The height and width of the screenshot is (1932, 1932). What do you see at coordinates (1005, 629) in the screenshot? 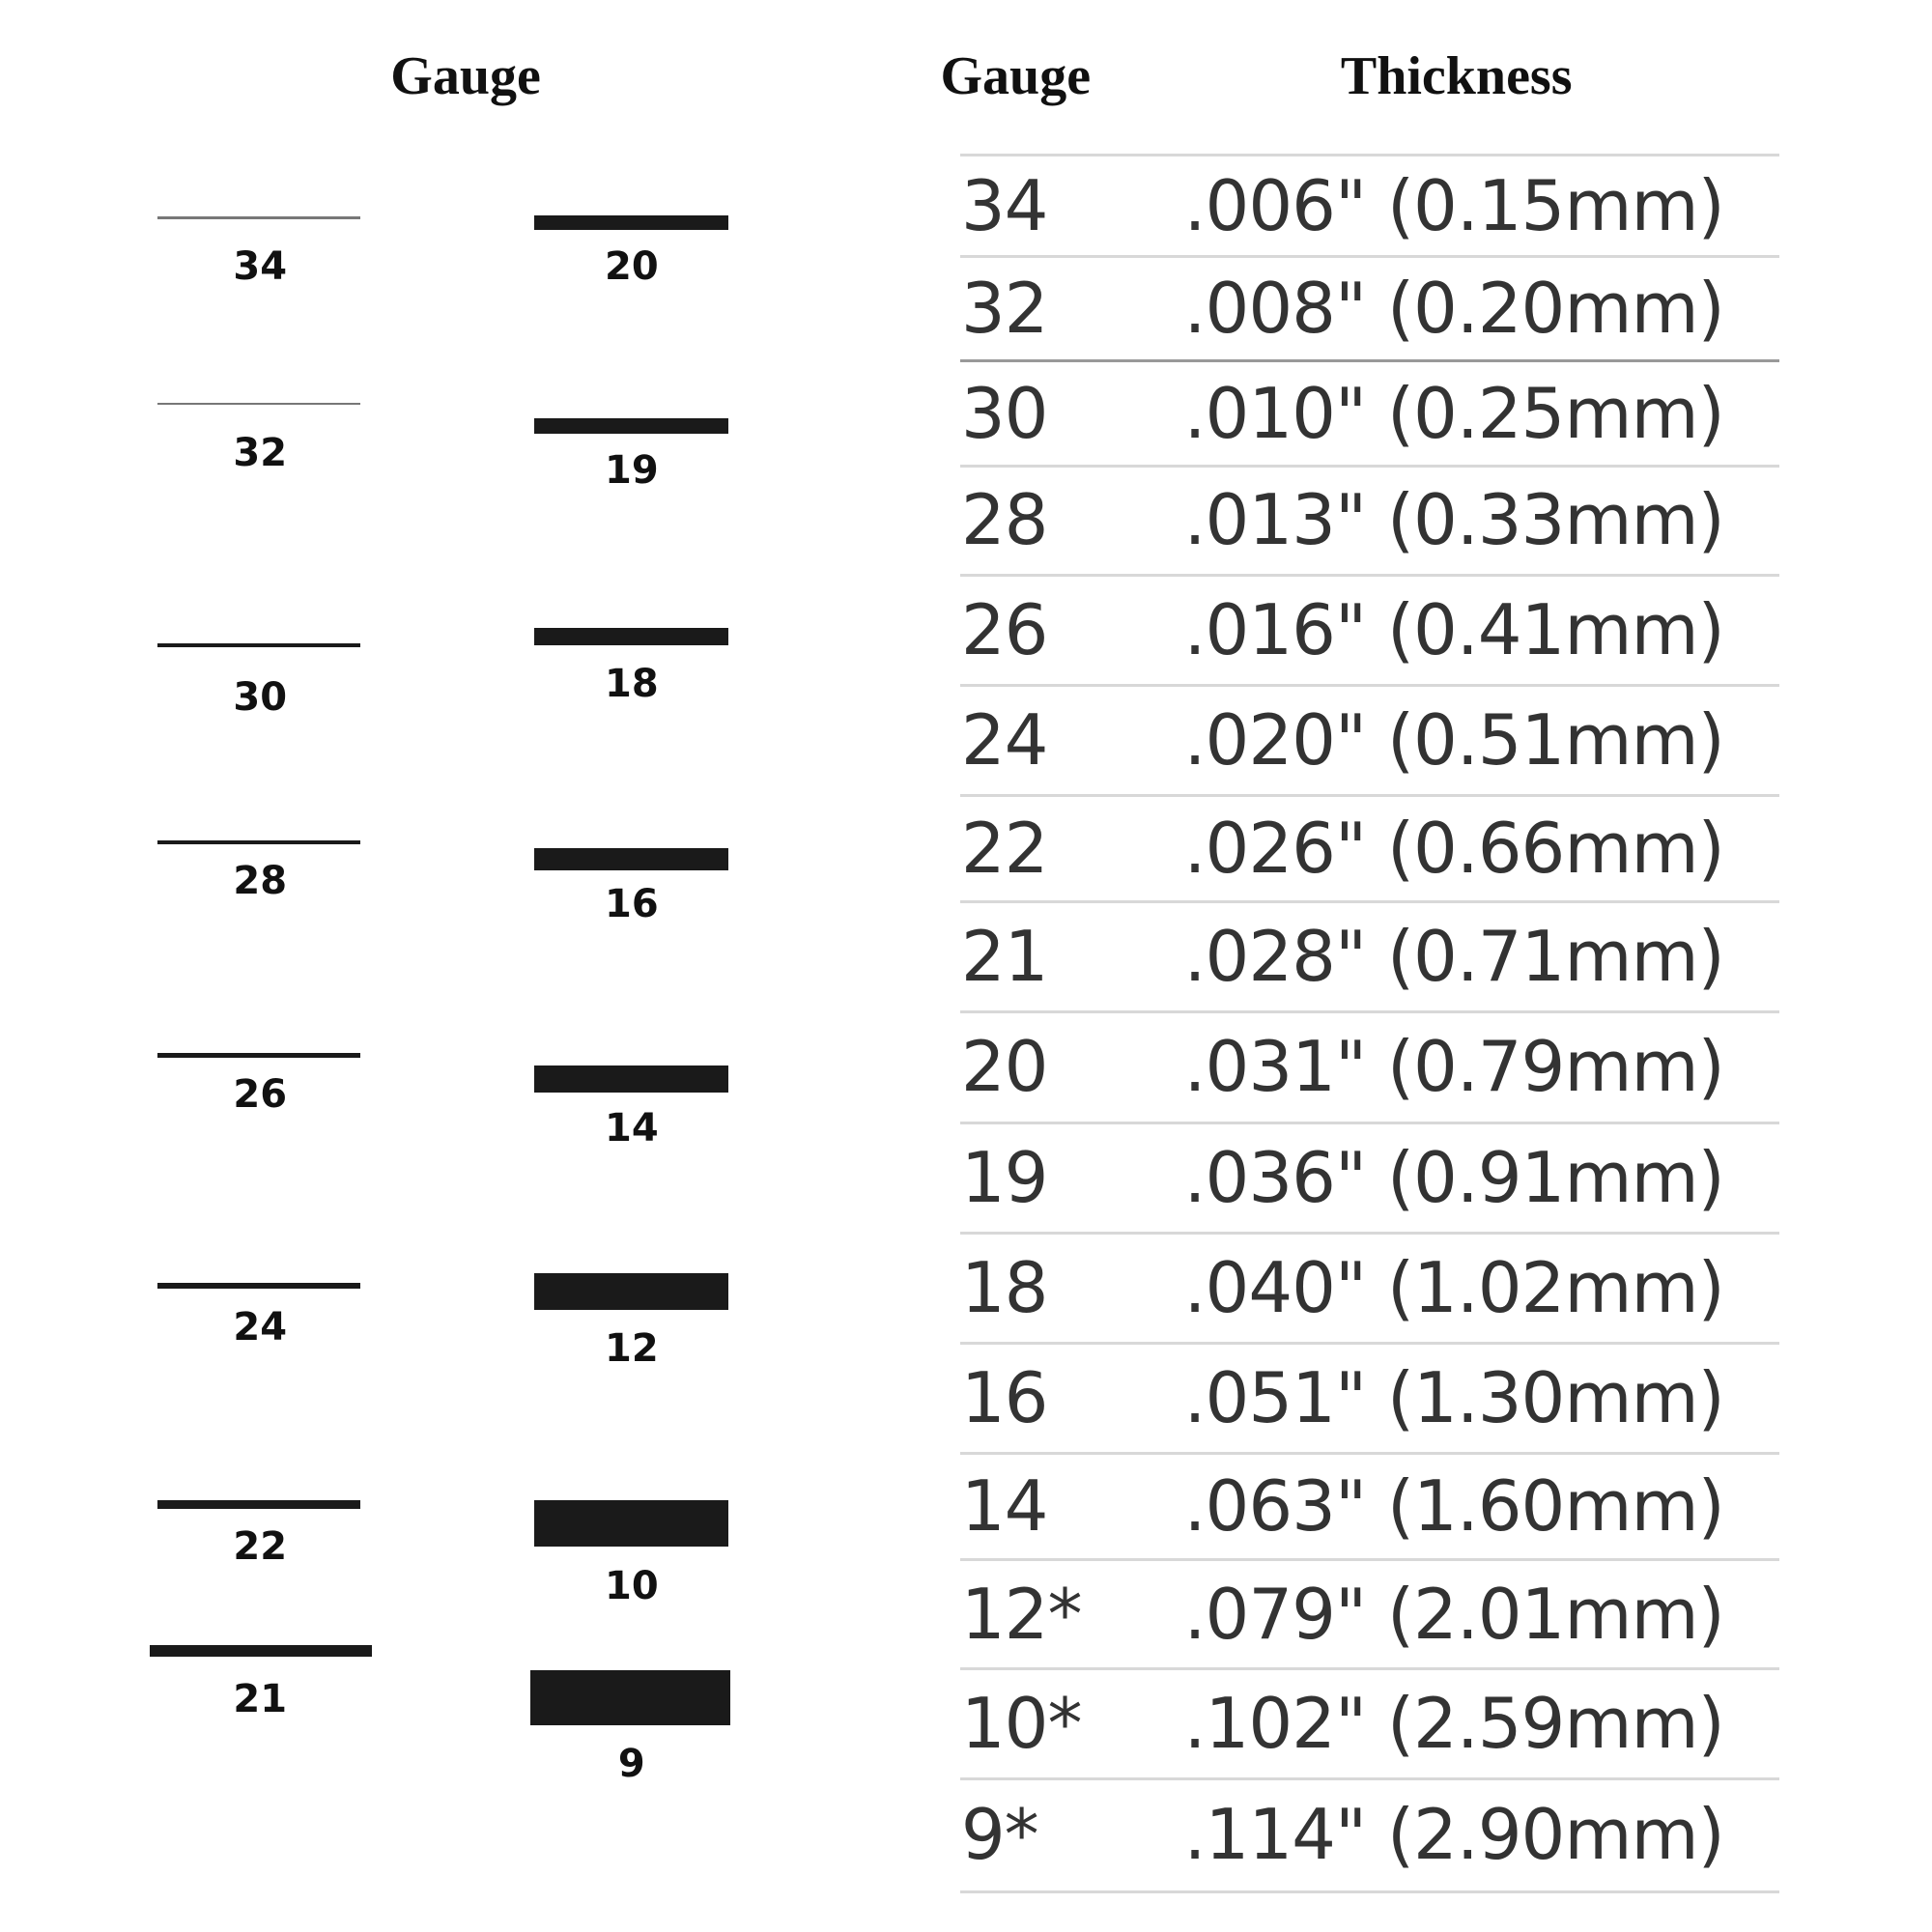
I see `gauge-cell: 26` at bounding box center [1005, 629].